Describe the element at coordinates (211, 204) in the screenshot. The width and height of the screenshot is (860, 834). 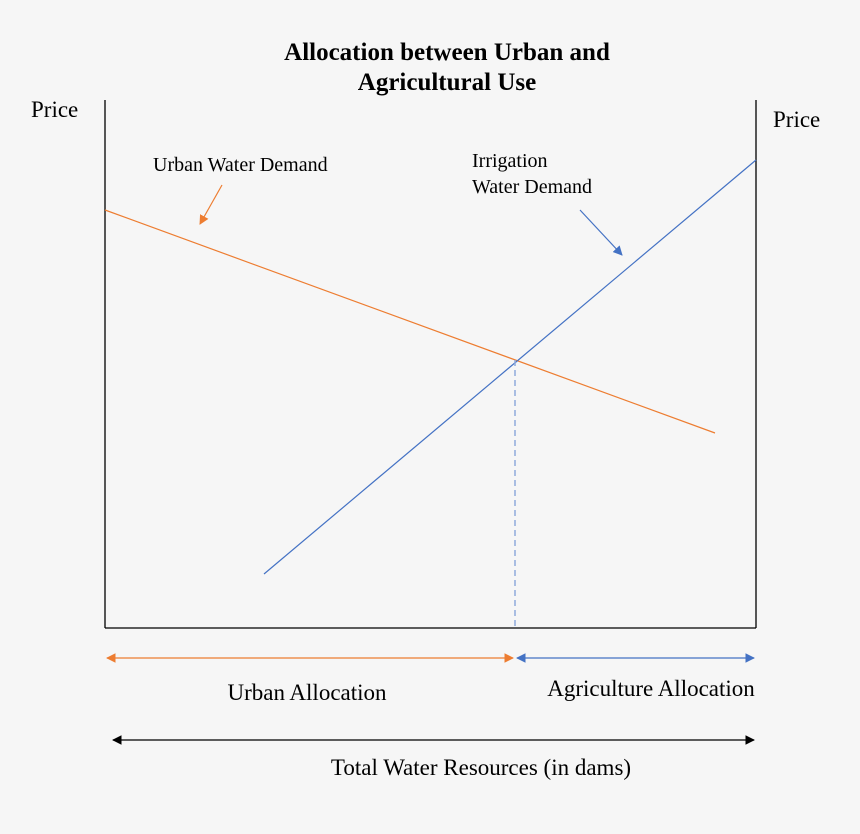
I see `urban-demand-pointer-arrow` at that location.